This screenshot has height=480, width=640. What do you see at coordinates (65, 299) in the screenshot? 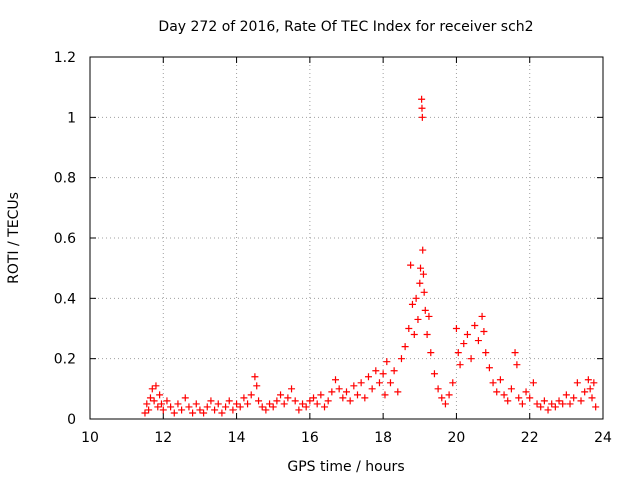
I see `y-tick-label: 0.4` at bounding box center [65, 299].